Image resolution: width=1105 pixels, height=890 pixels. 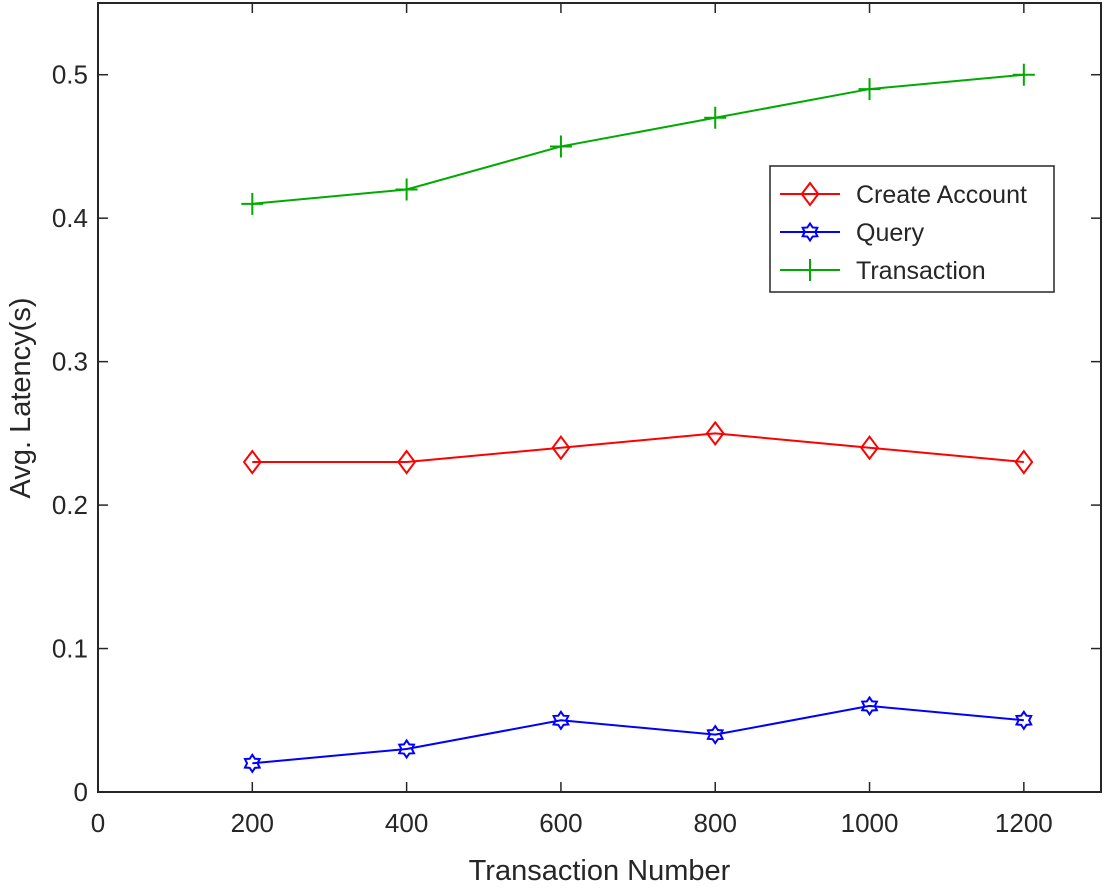 I want to click on series-transaction, so click(x=638, y=139).